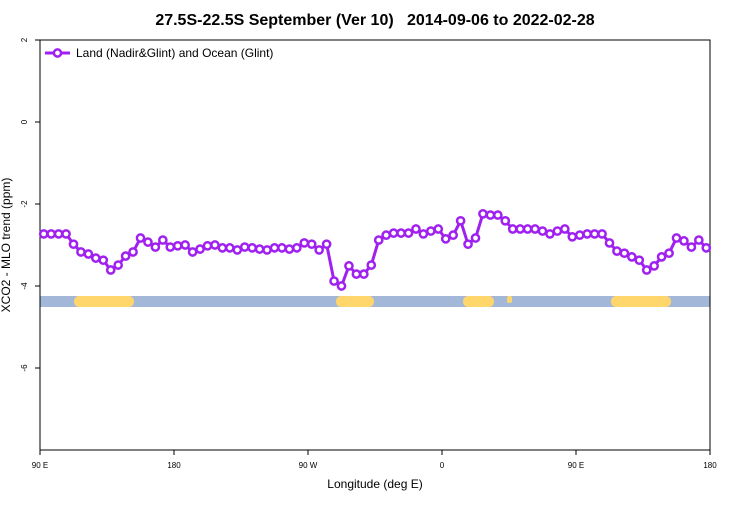 This screenshot has width=750, height=505. Describe the element at coordinates (6, 245) in the screenshot. I see `y-axis-label: XCO2 - MLO trend (ppm)` at that location.